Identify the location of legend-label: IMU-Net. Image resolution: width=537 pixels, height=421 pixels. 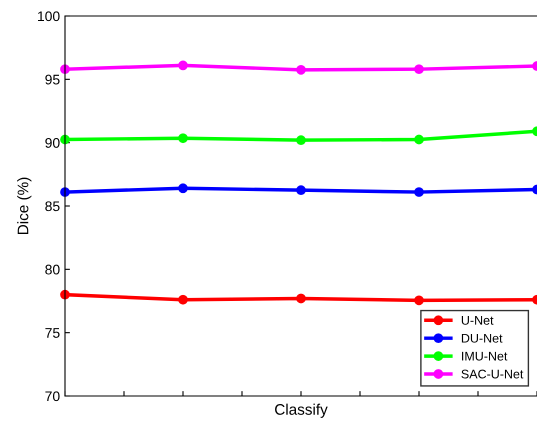
(485, 356).